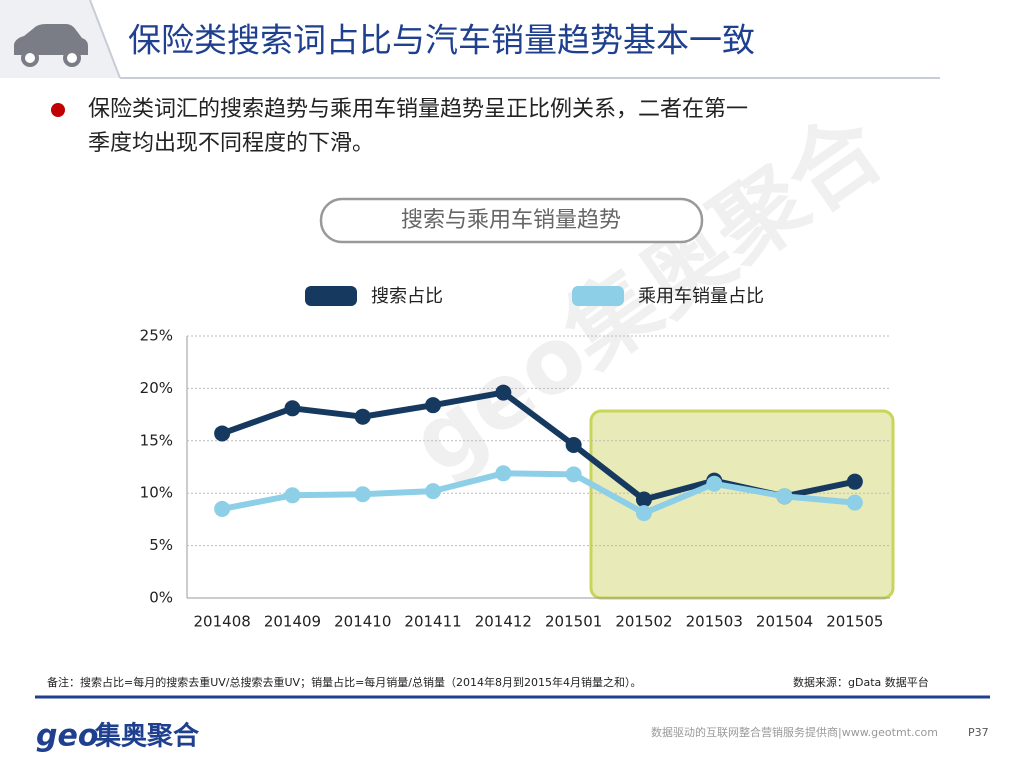 This screenshot has width=1024, height=768. I want to click on x-tick-label: 201408, so click(222, 622).